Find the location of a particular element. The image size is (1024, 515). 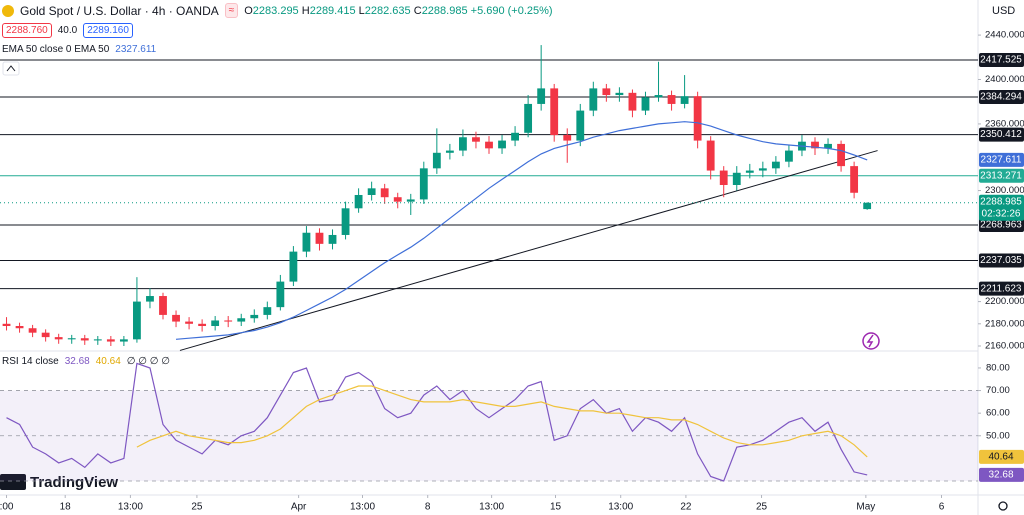

open: 2283.295 is located at coordinates (275, 10).